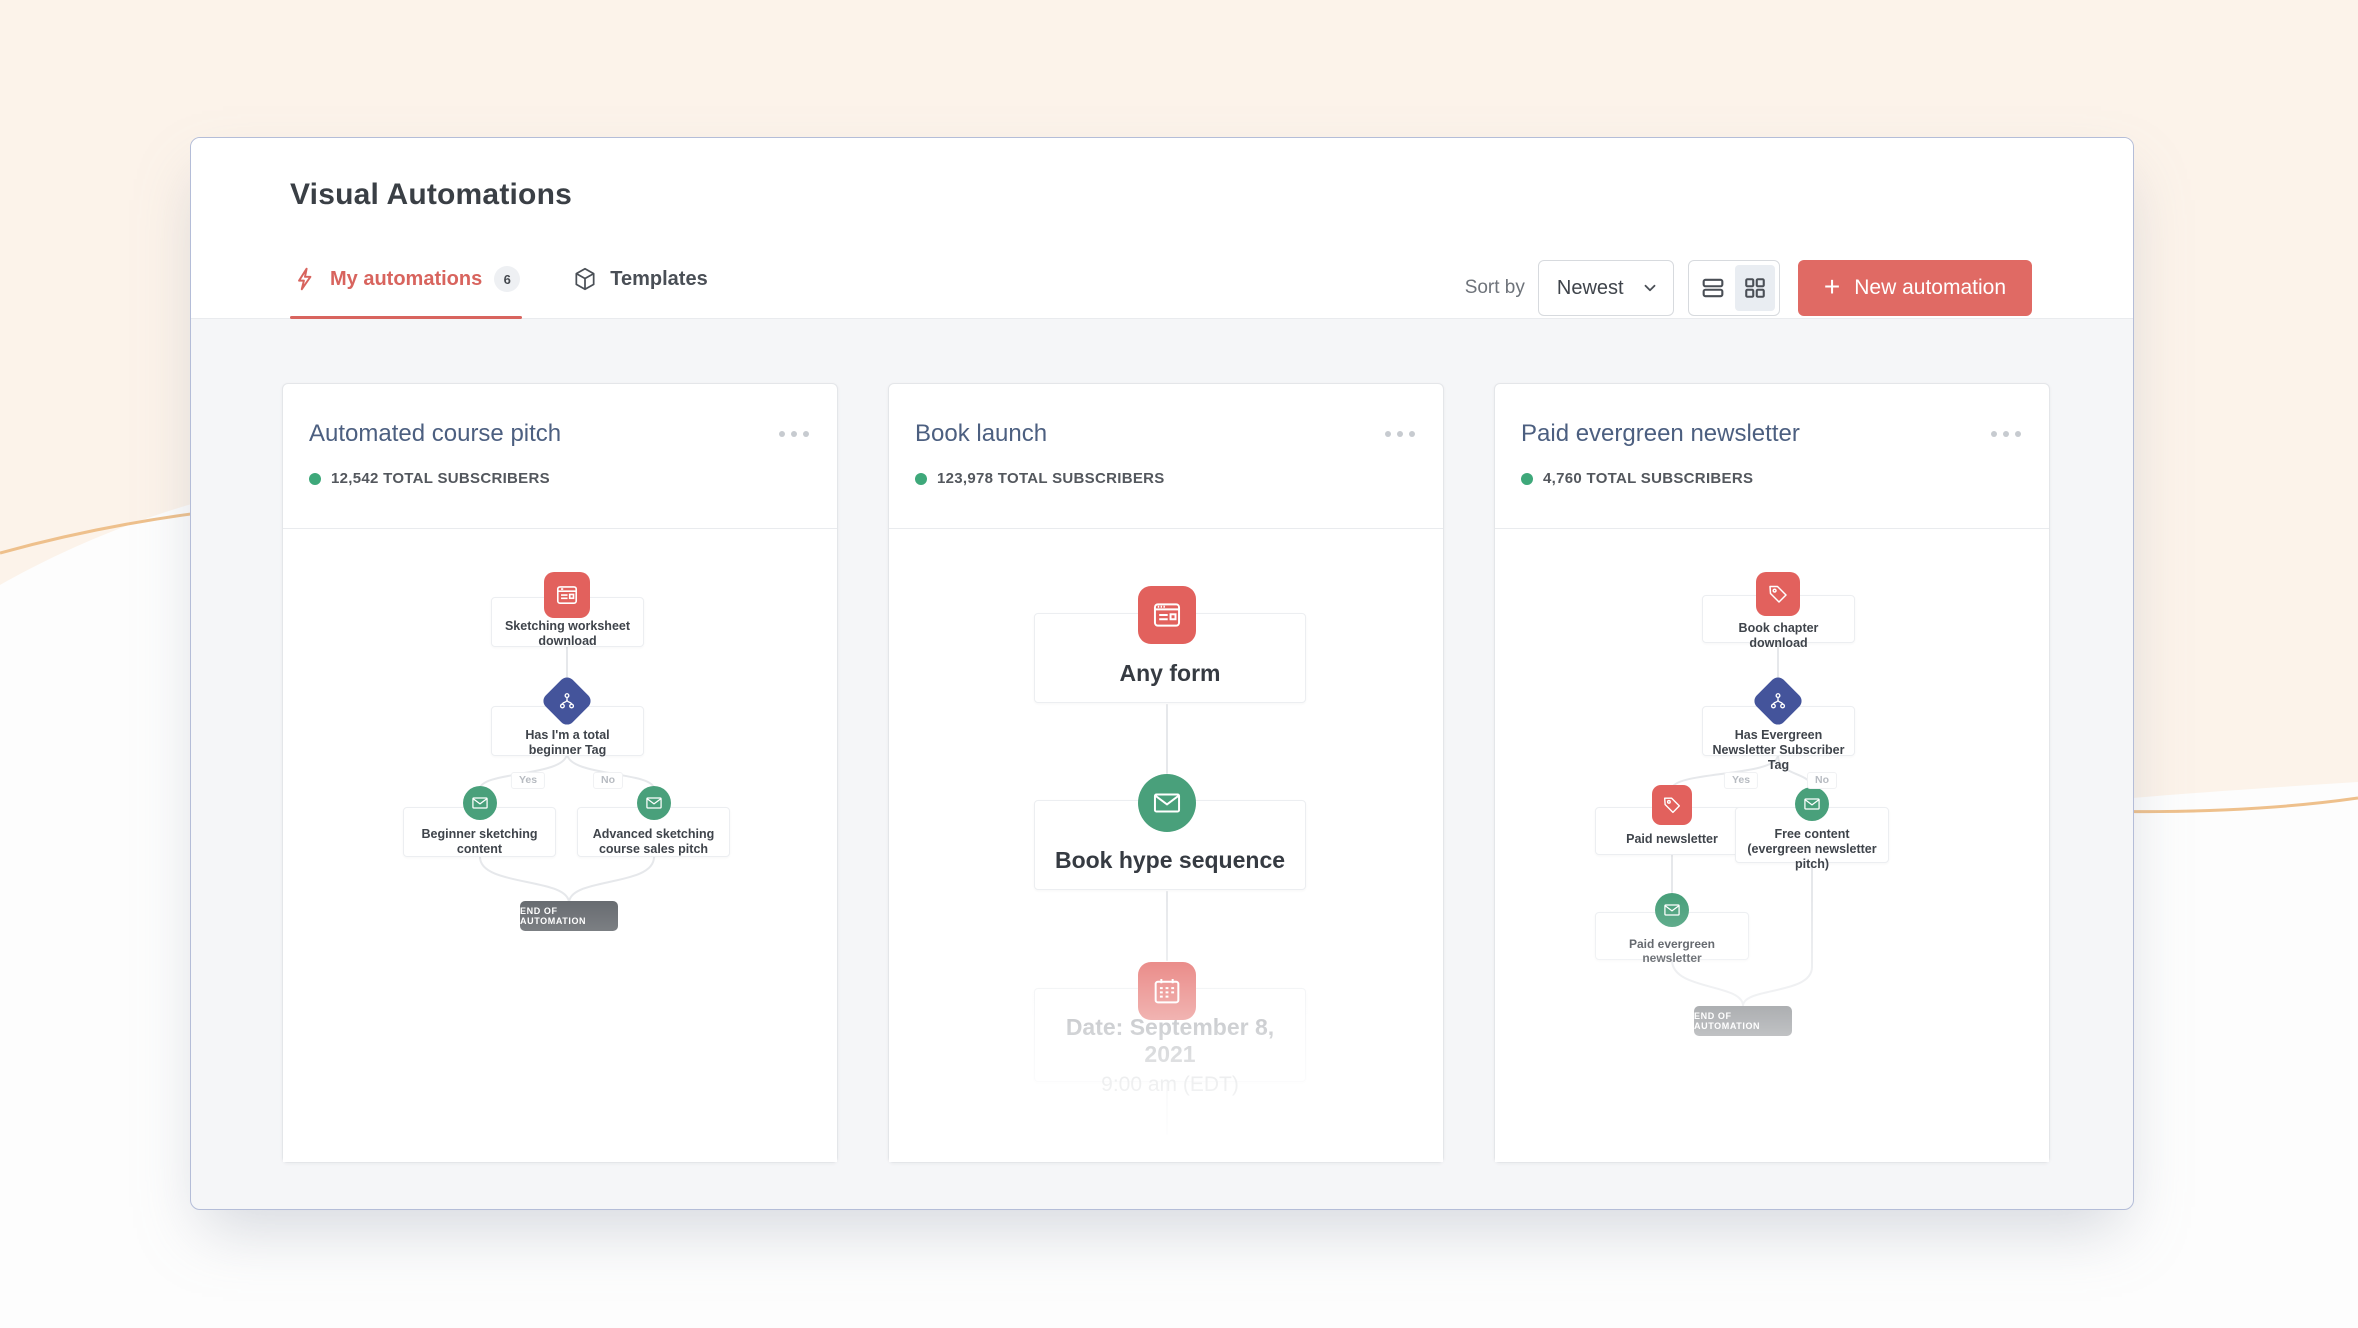 This screenshot has height=1328, width=2358. What do you see at coordinates (1051, 478) in the screenshot?
I see `subscriber-count: 123,978 TOTAL SUBSCRIBERS` at bounding box center [1051, 478].